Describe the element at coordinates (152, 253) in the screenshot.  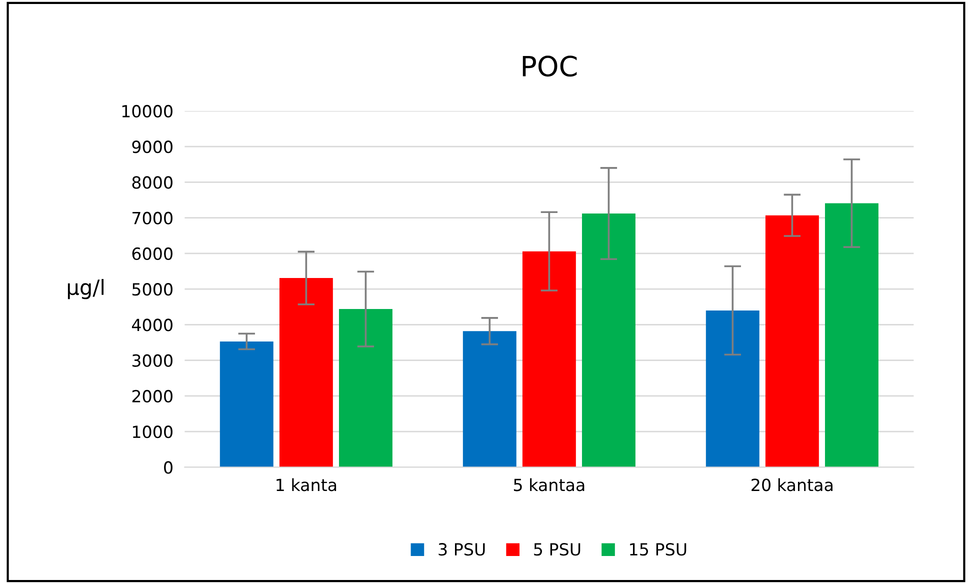
I see `y-tick-label: 6000` at that location.